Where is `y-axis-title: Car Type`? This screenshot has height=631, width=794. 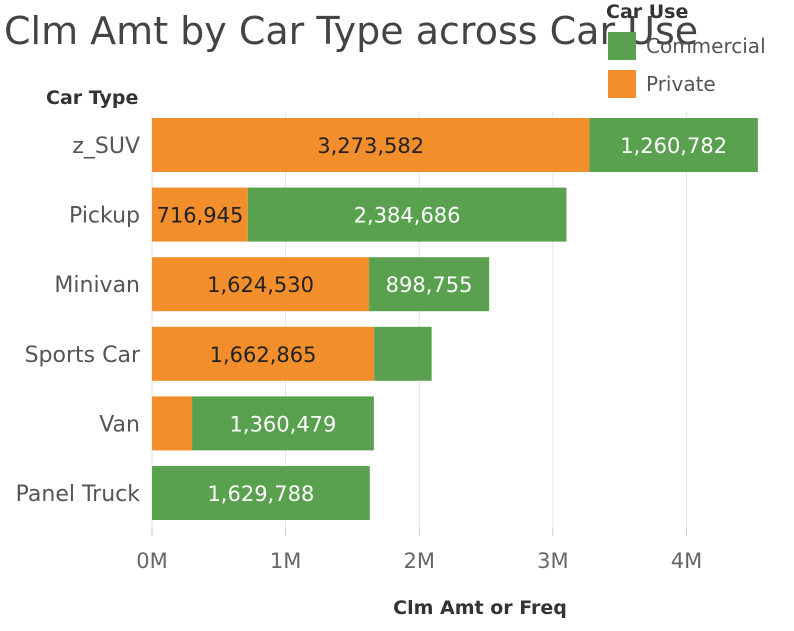
y-axis-title: Car Type is located at coordinates (92, 98).